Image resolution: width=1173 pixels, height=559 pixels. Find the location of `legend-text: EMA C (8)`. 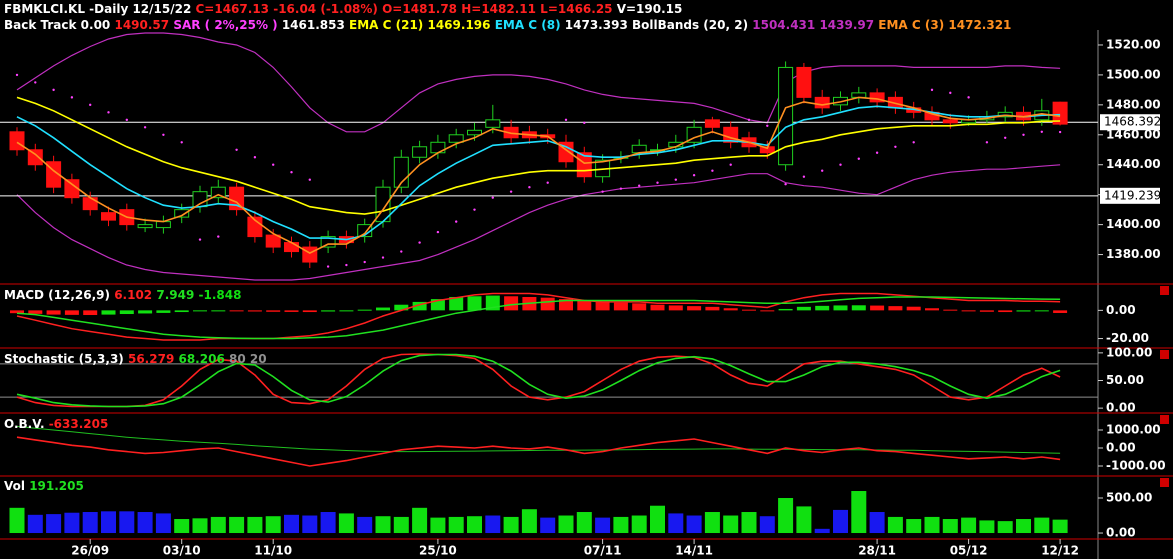

legend-text: EMA C (8) is located at coordinates (528, 25).